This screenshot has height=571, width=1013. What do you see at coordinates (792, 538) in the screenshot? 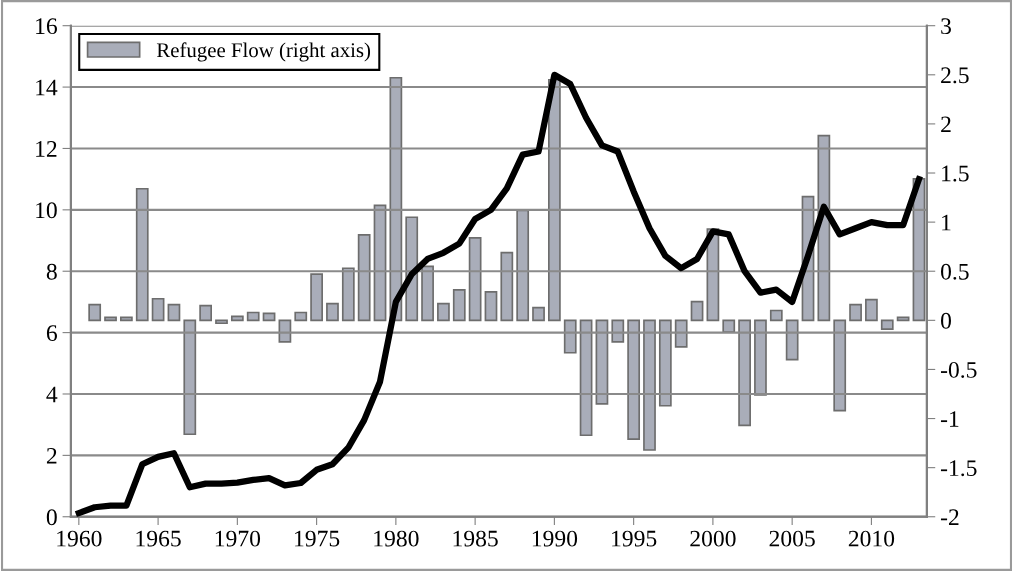
I see `x-tick-label: 2005` at bounding box center [792, 538].